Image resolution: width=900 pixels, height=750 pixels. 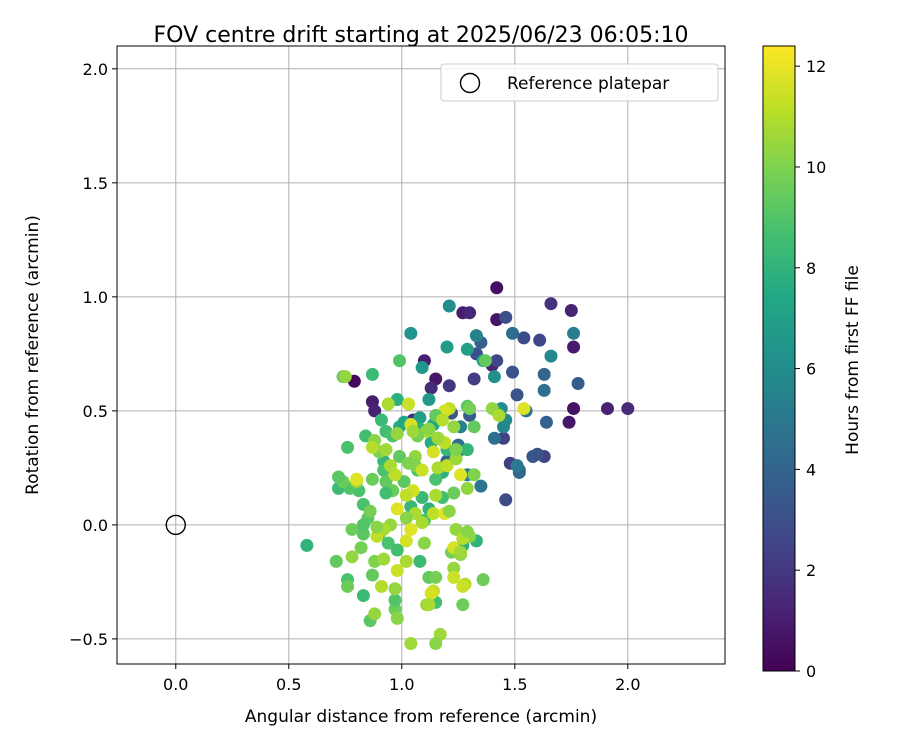 I want to click on colorbar-ticks: 0 2 4 6 8 10 12, so click(x=810, y=369).